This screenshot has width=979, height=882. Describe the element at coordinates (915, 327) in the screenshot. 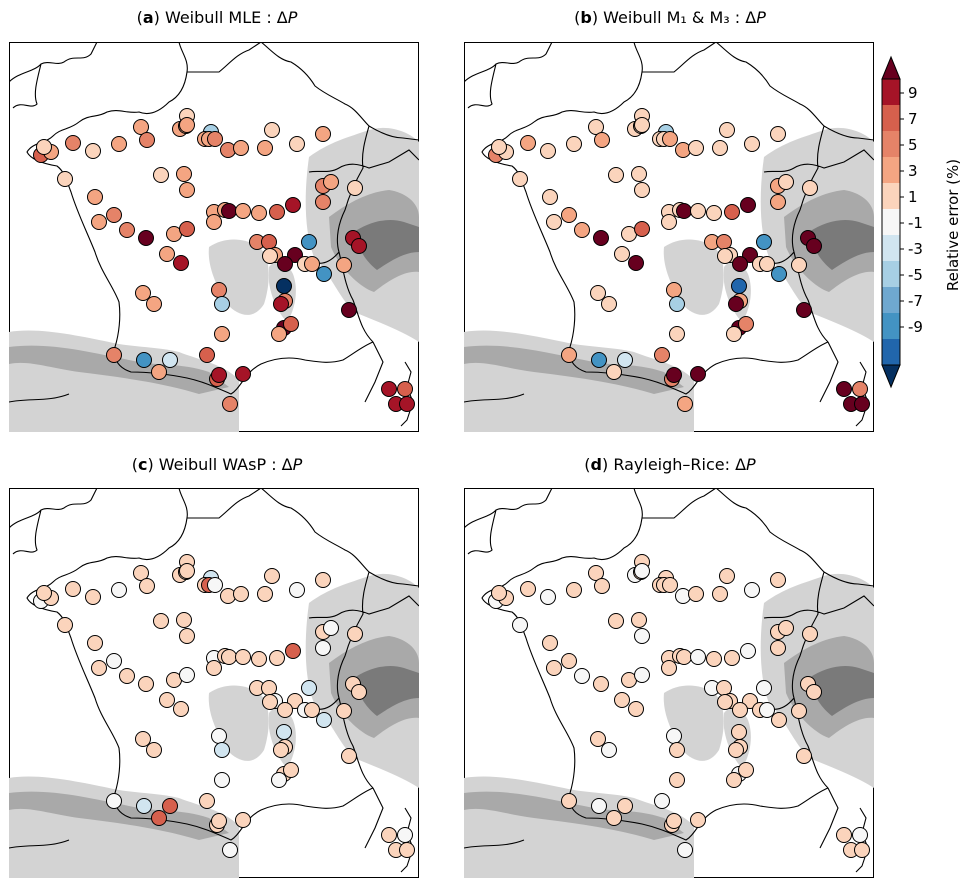

I see `colorbar-tick-label: -9` at that location.